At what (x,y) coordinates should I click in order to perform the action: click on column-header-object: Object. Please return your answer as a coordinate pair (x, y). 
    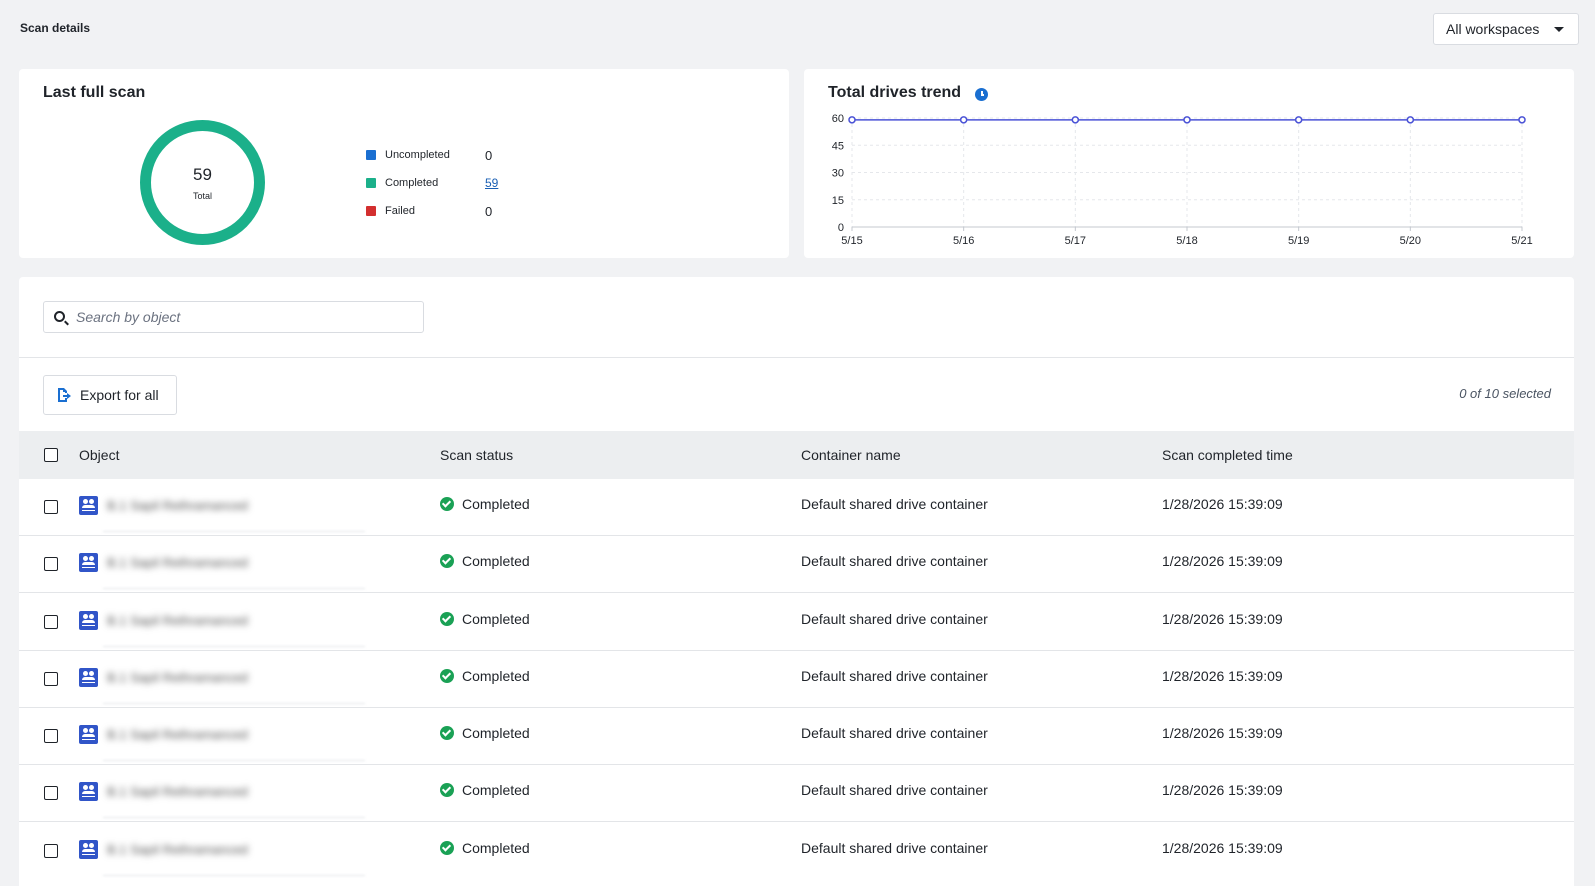
    Looking at the image, I should click on (99, 455).